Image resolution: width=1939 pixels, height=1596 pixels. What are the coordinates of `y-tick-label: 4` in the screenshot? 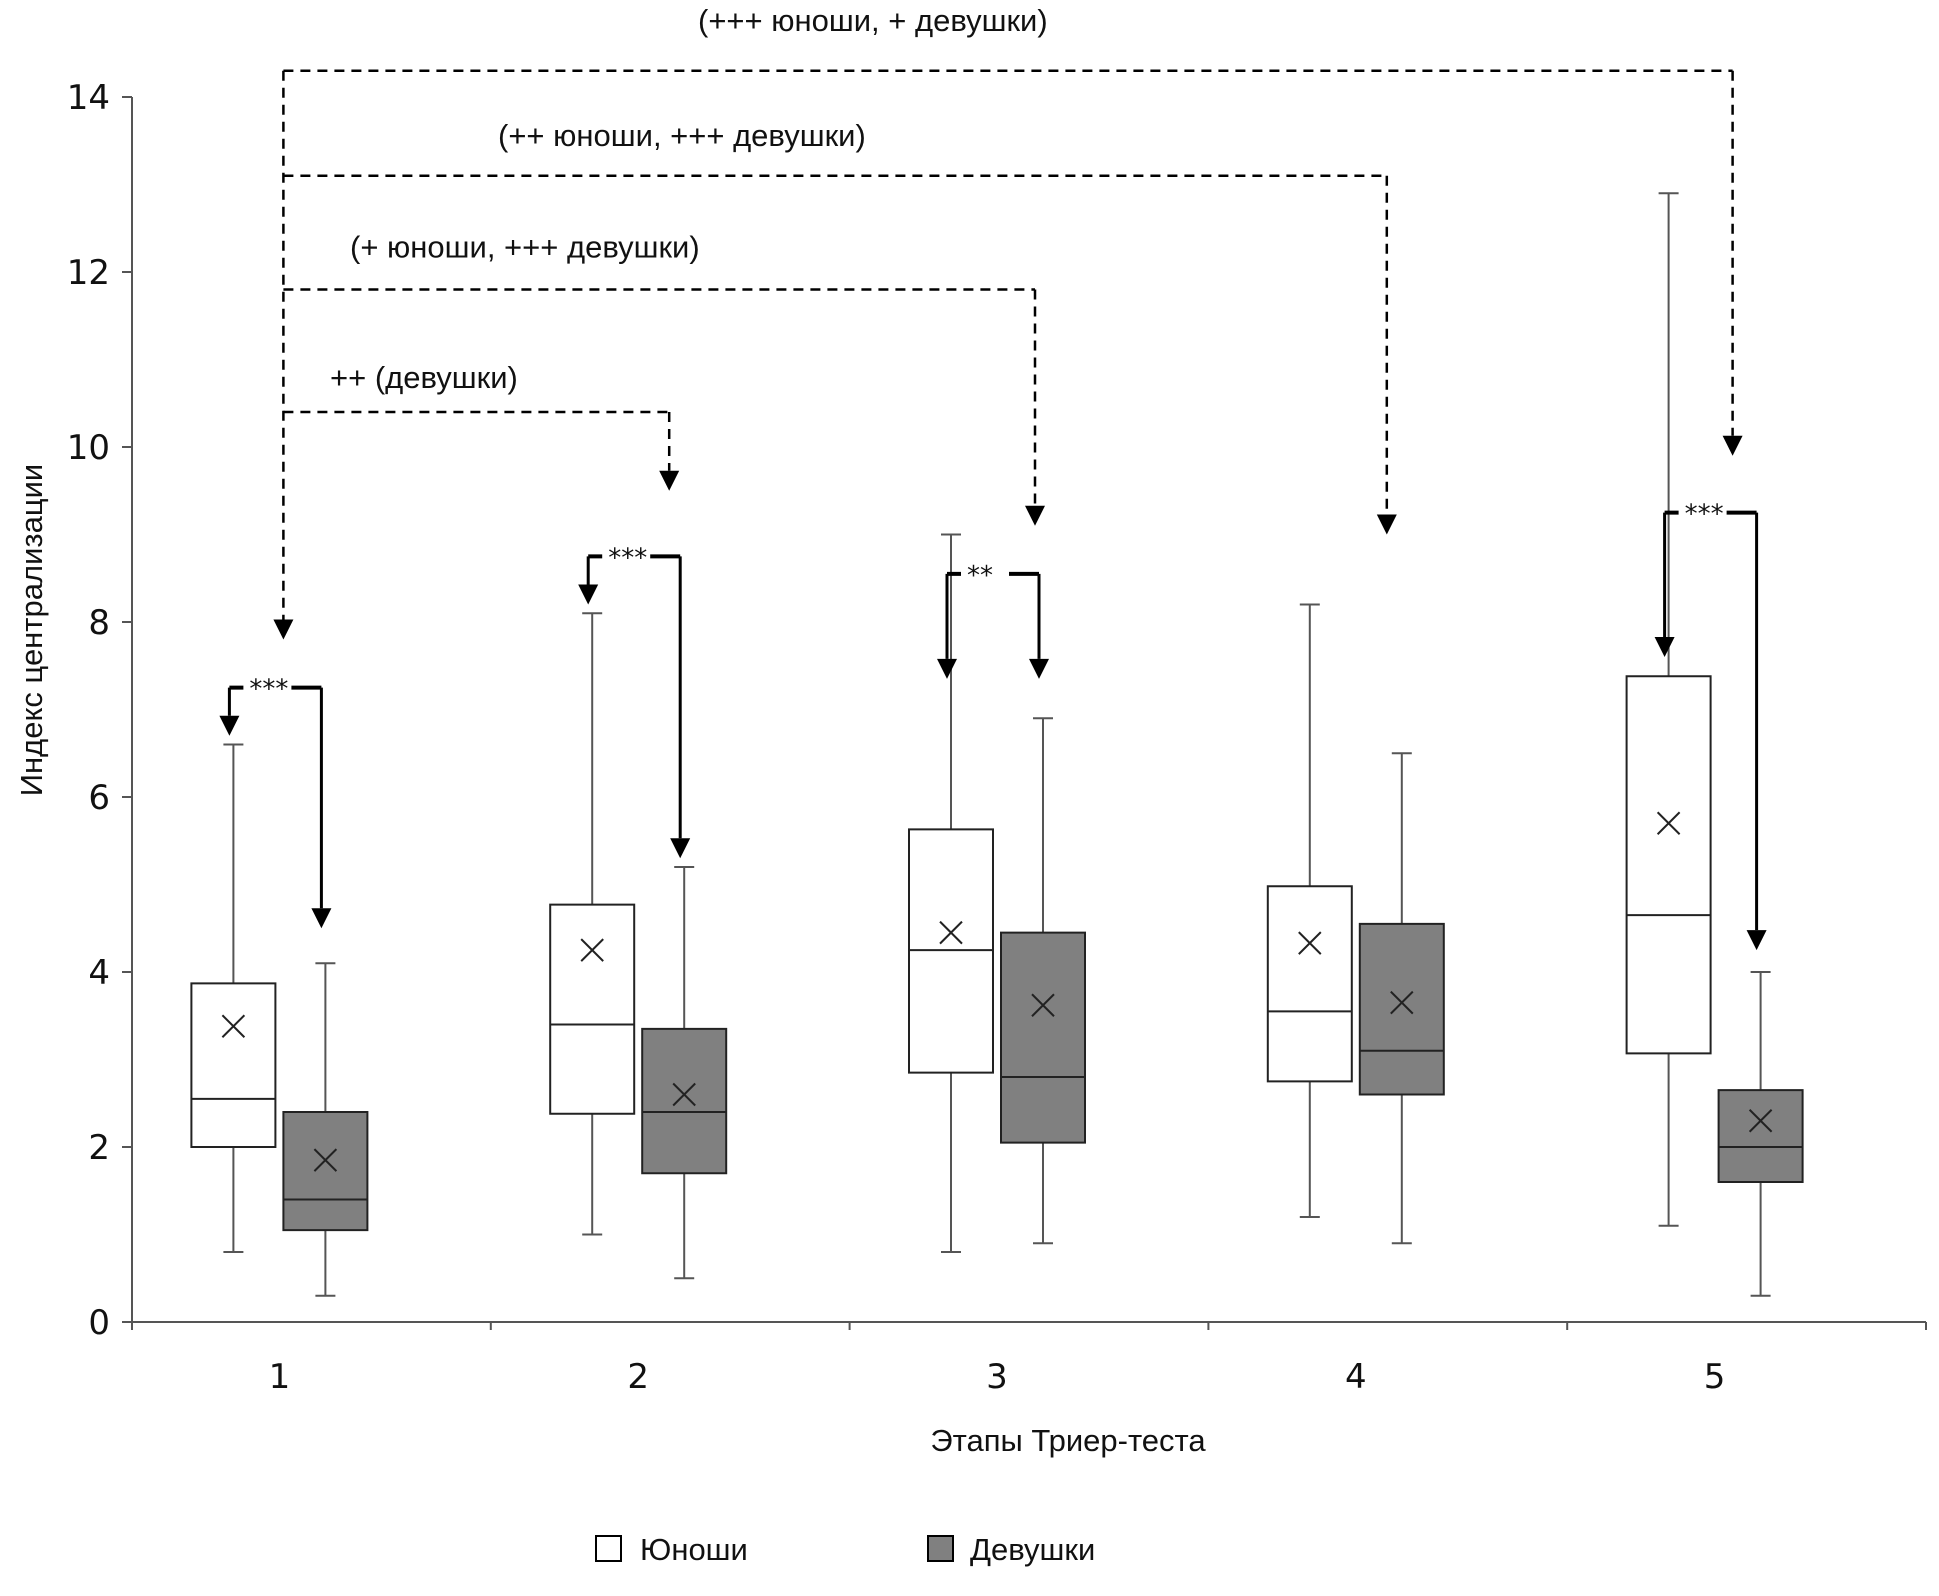 It's located at (99, 973).